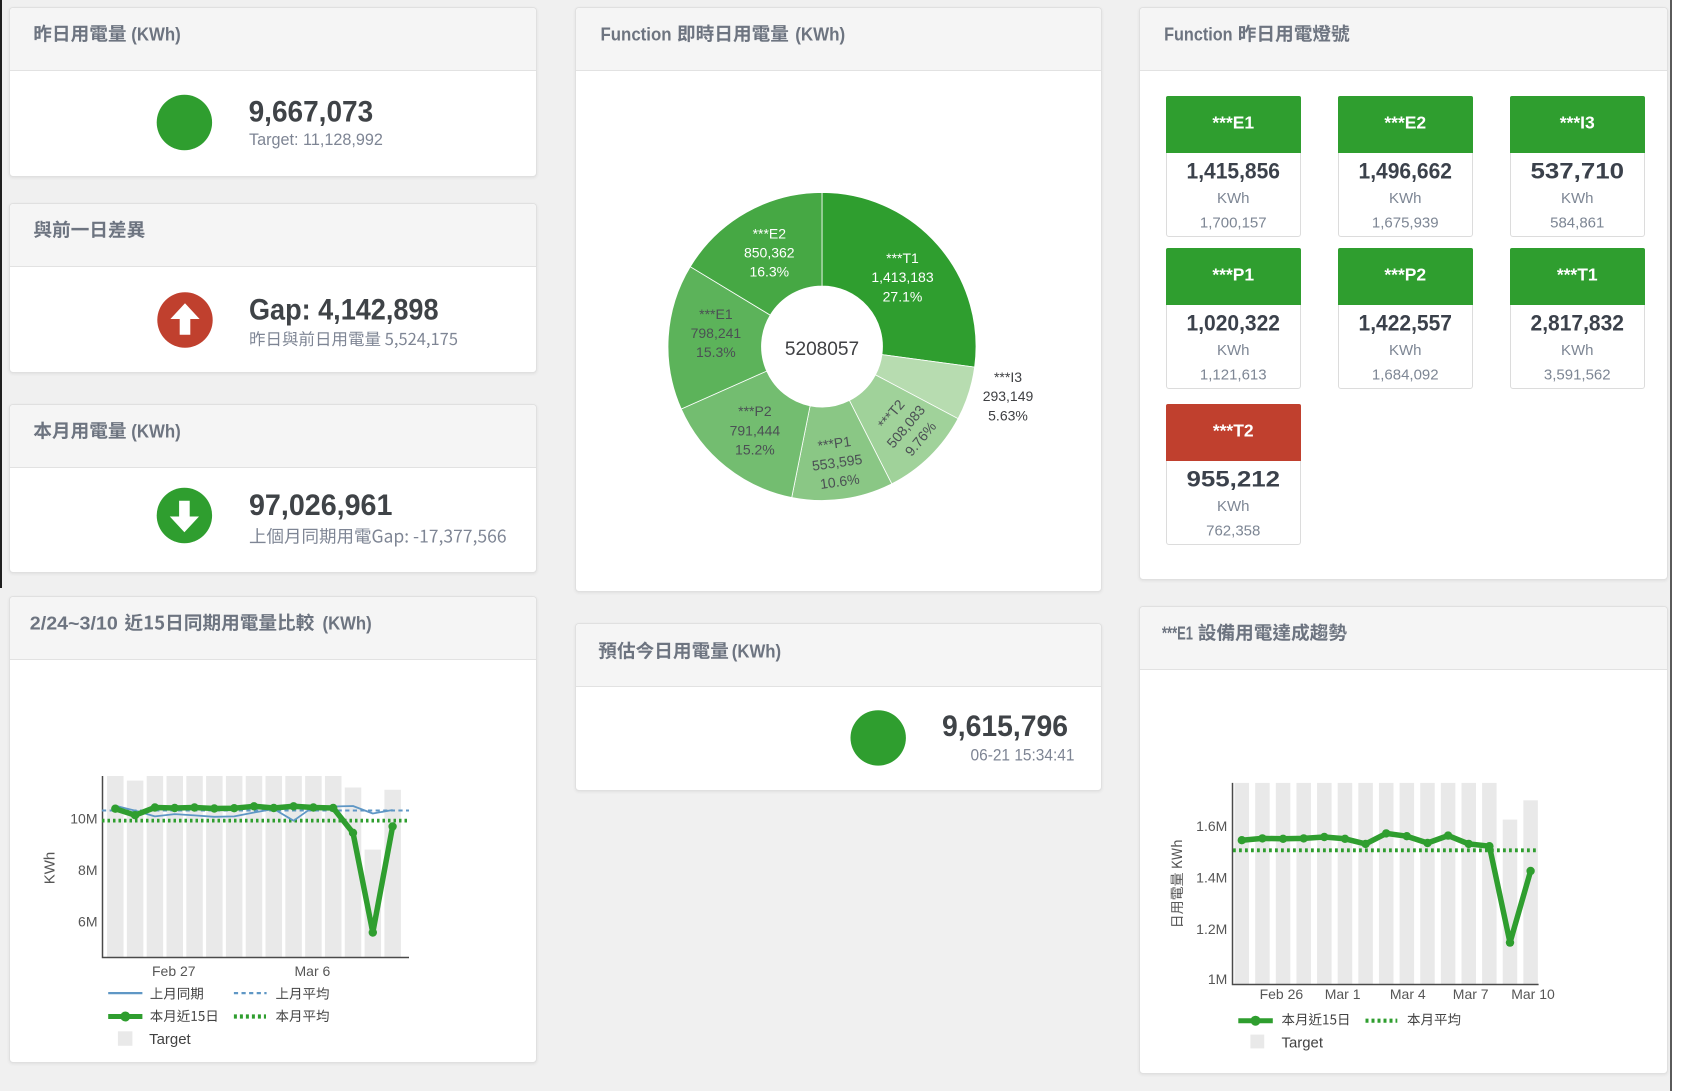 The image size is (1681, 1091). What do you see at coordinates (1533, 994) in the screenshot?
I see `svg-text: Mar 10` at bounding box center [1533, 994].